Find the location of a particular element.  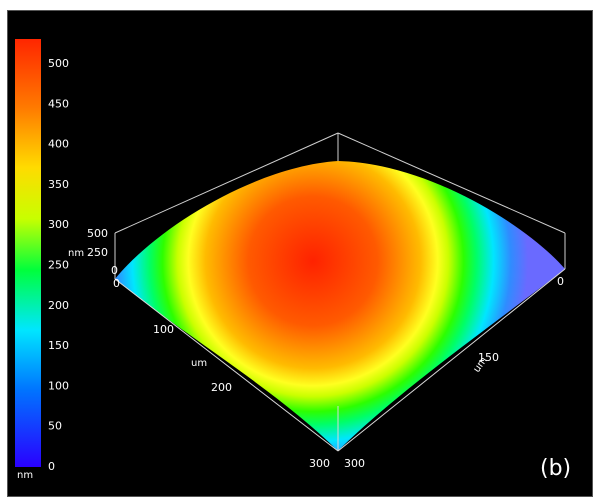

z-axis-tick-label: 0 is located at coordinates (114, 270).